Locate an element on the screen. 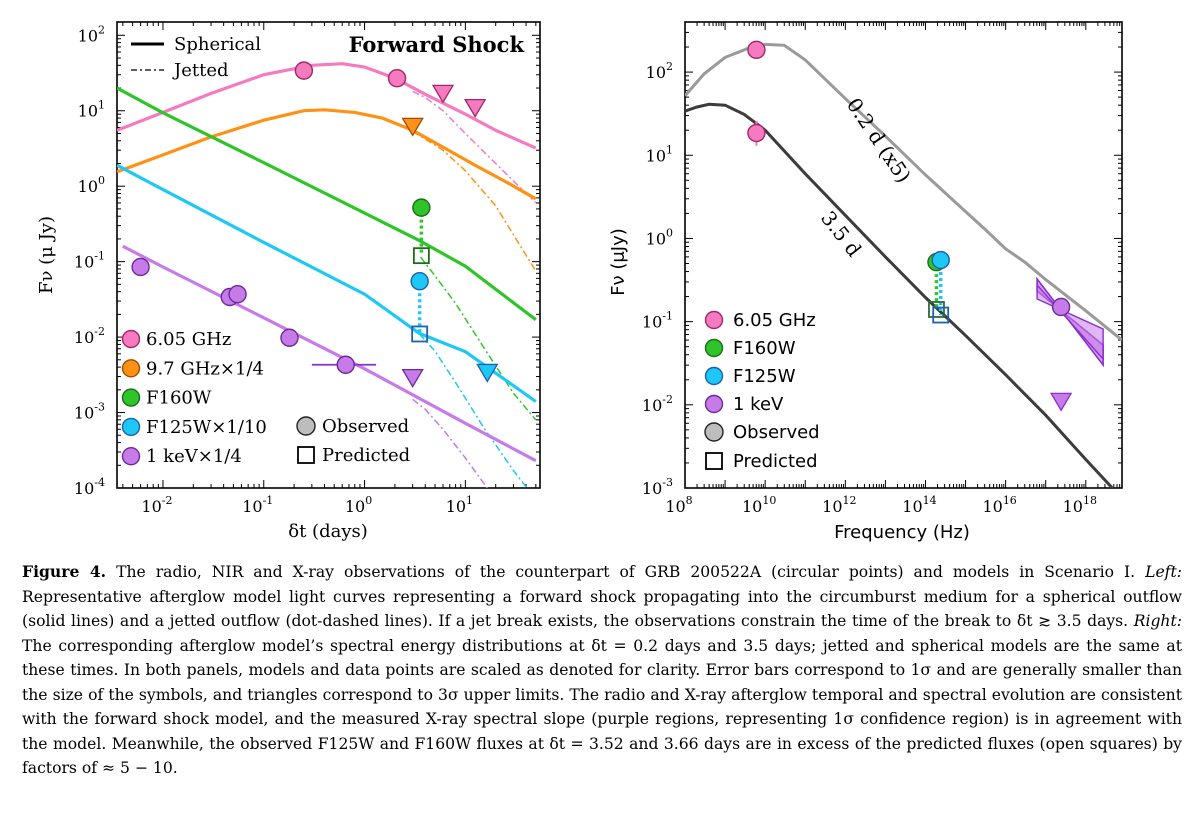 The width and height of the screenshot is (1203, 814). right-ytick-label-5: 10⁻³ is located at coordinates (657, 487).